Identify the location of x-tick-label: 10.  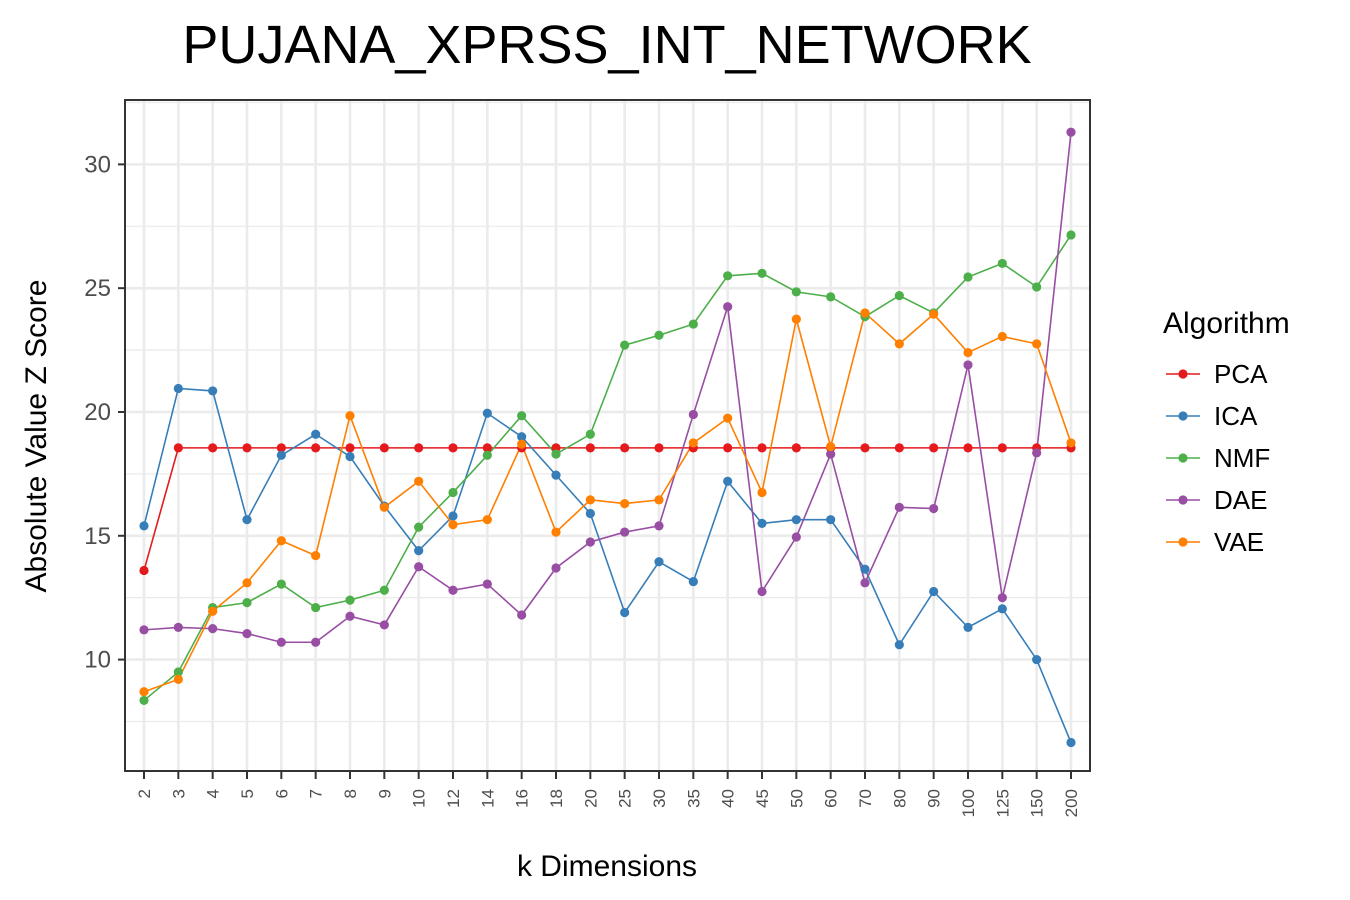
(419, 798).